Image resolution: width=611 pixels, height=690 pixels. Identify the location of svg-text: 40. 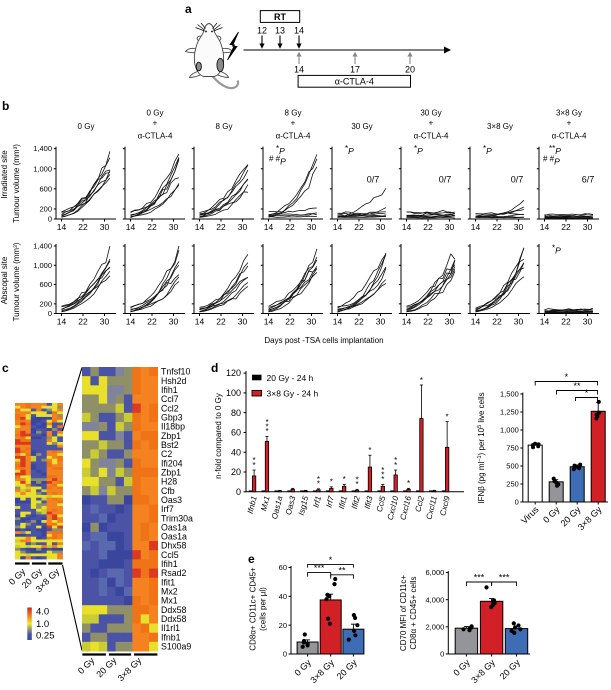
(283, 596).